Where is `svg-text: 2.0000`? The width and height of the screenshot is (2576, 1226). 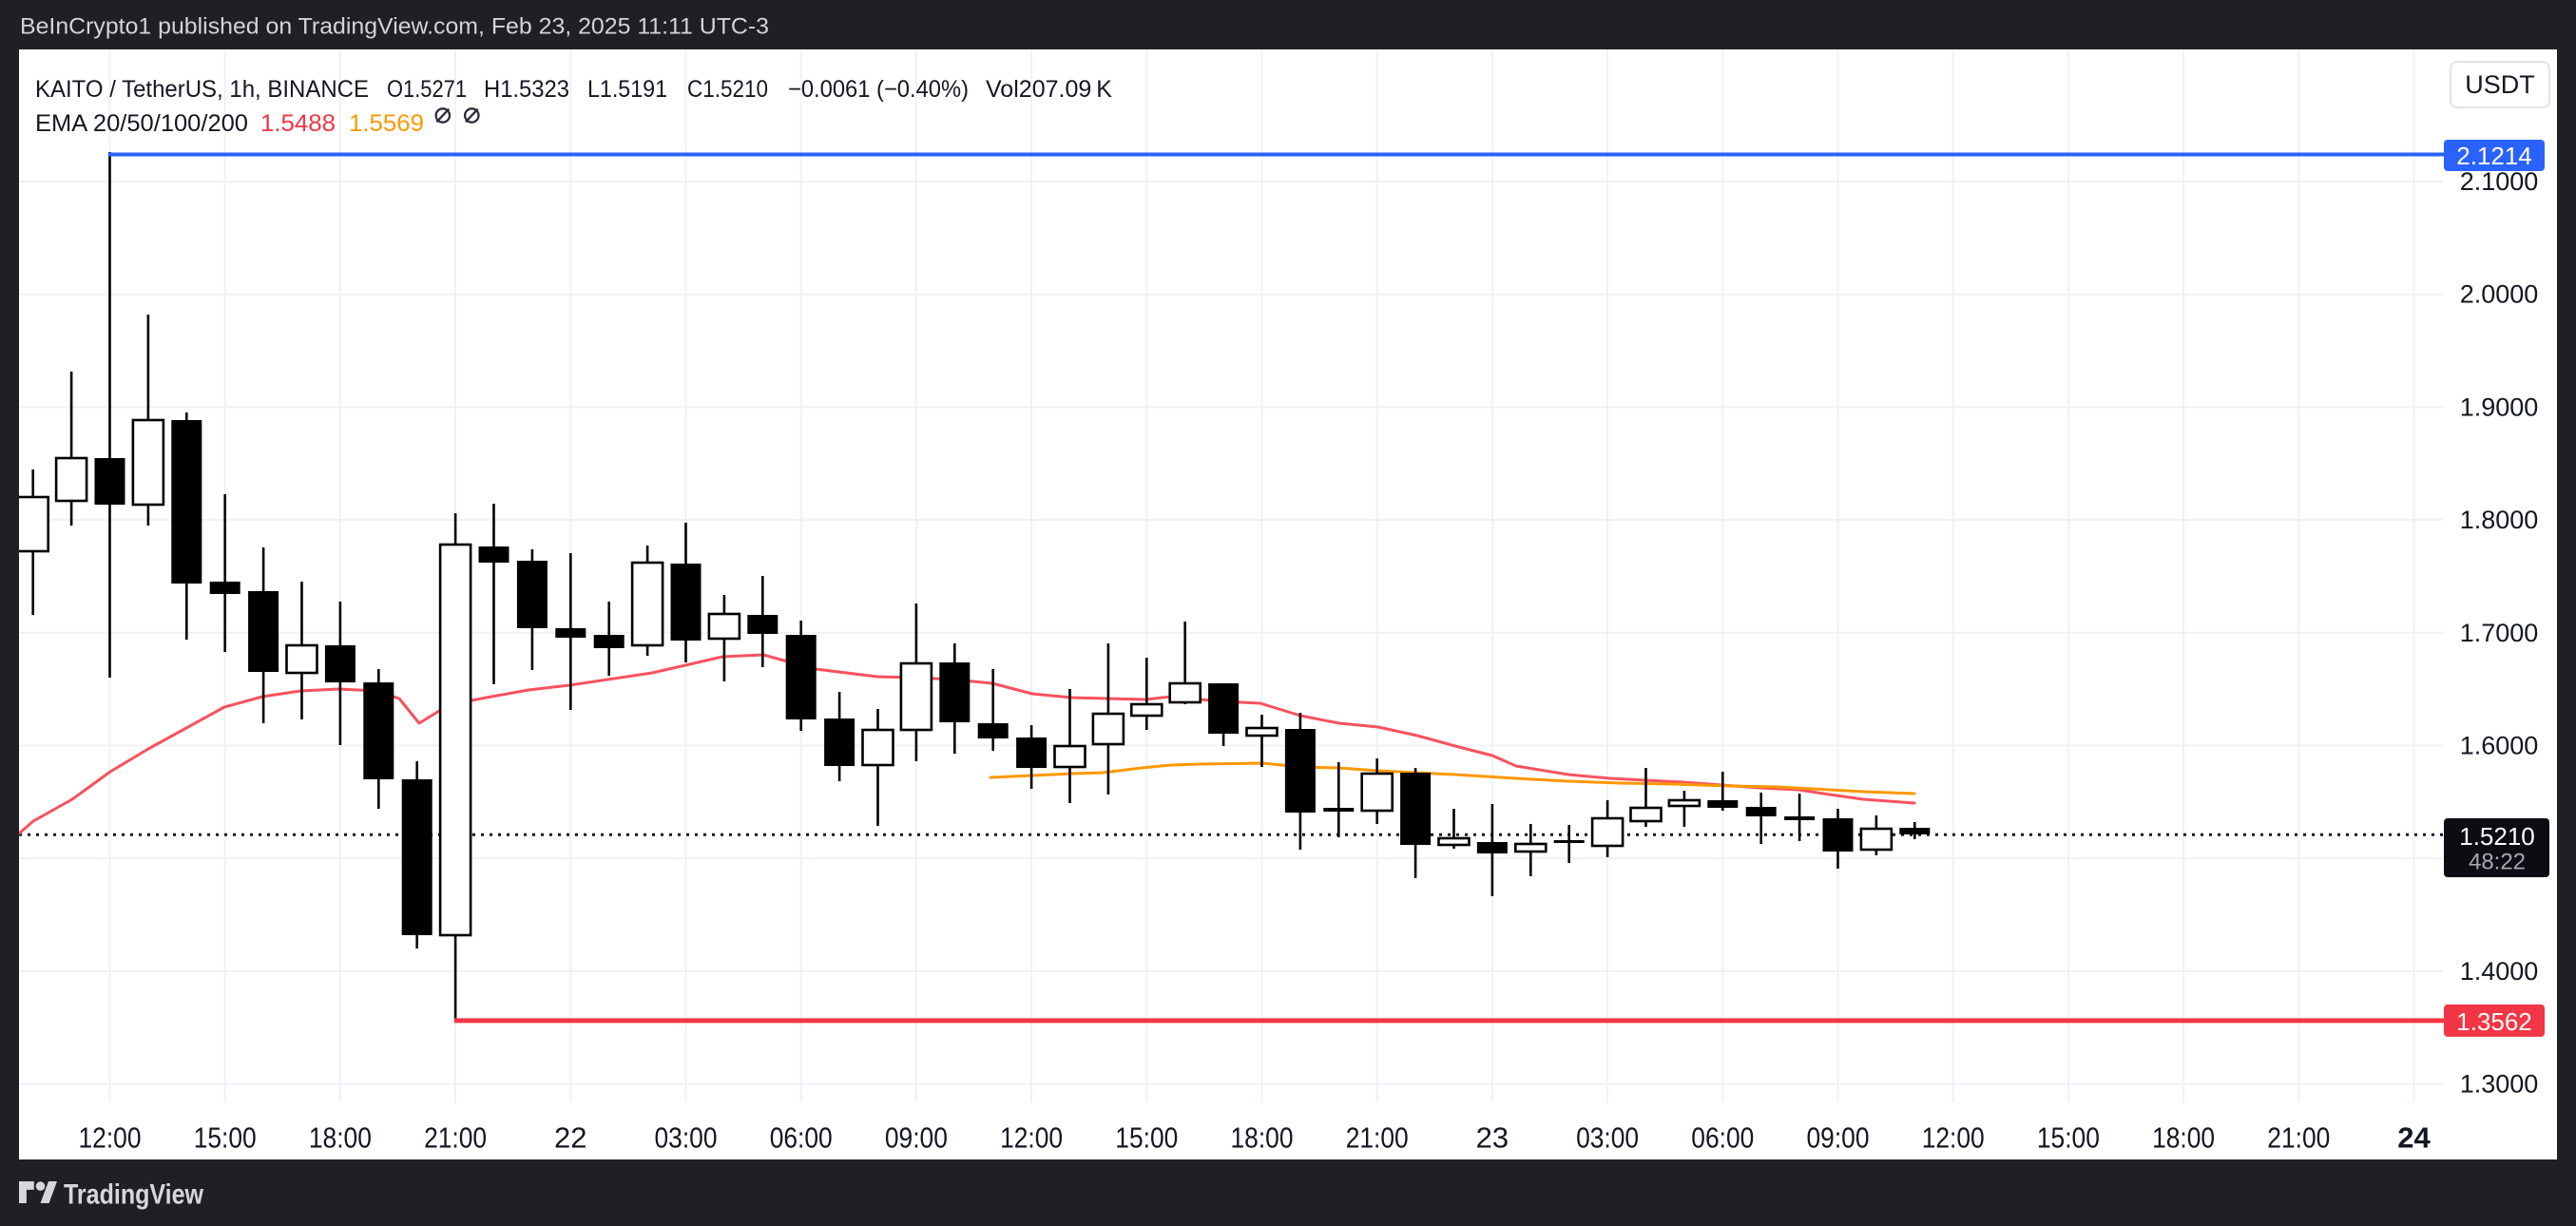
svg-text: 2.0000 is located at coordinates (2500, 294).